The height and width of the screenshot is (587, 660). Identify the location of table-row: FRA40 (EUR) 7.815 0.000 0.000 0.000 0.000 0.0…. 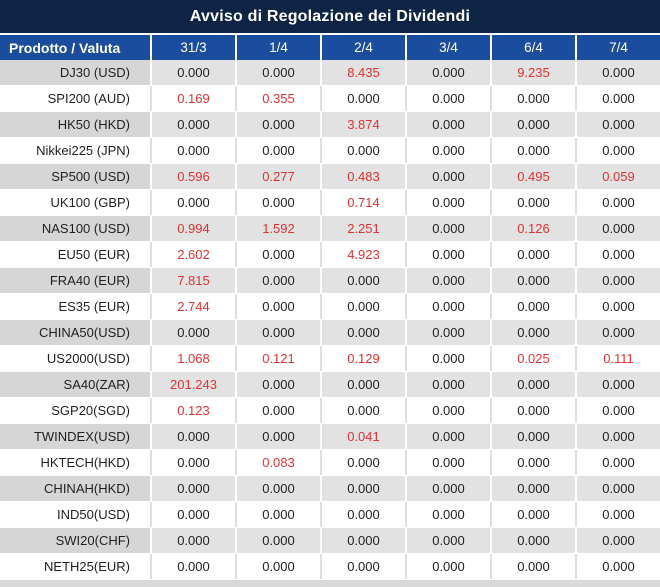
(330, 281).